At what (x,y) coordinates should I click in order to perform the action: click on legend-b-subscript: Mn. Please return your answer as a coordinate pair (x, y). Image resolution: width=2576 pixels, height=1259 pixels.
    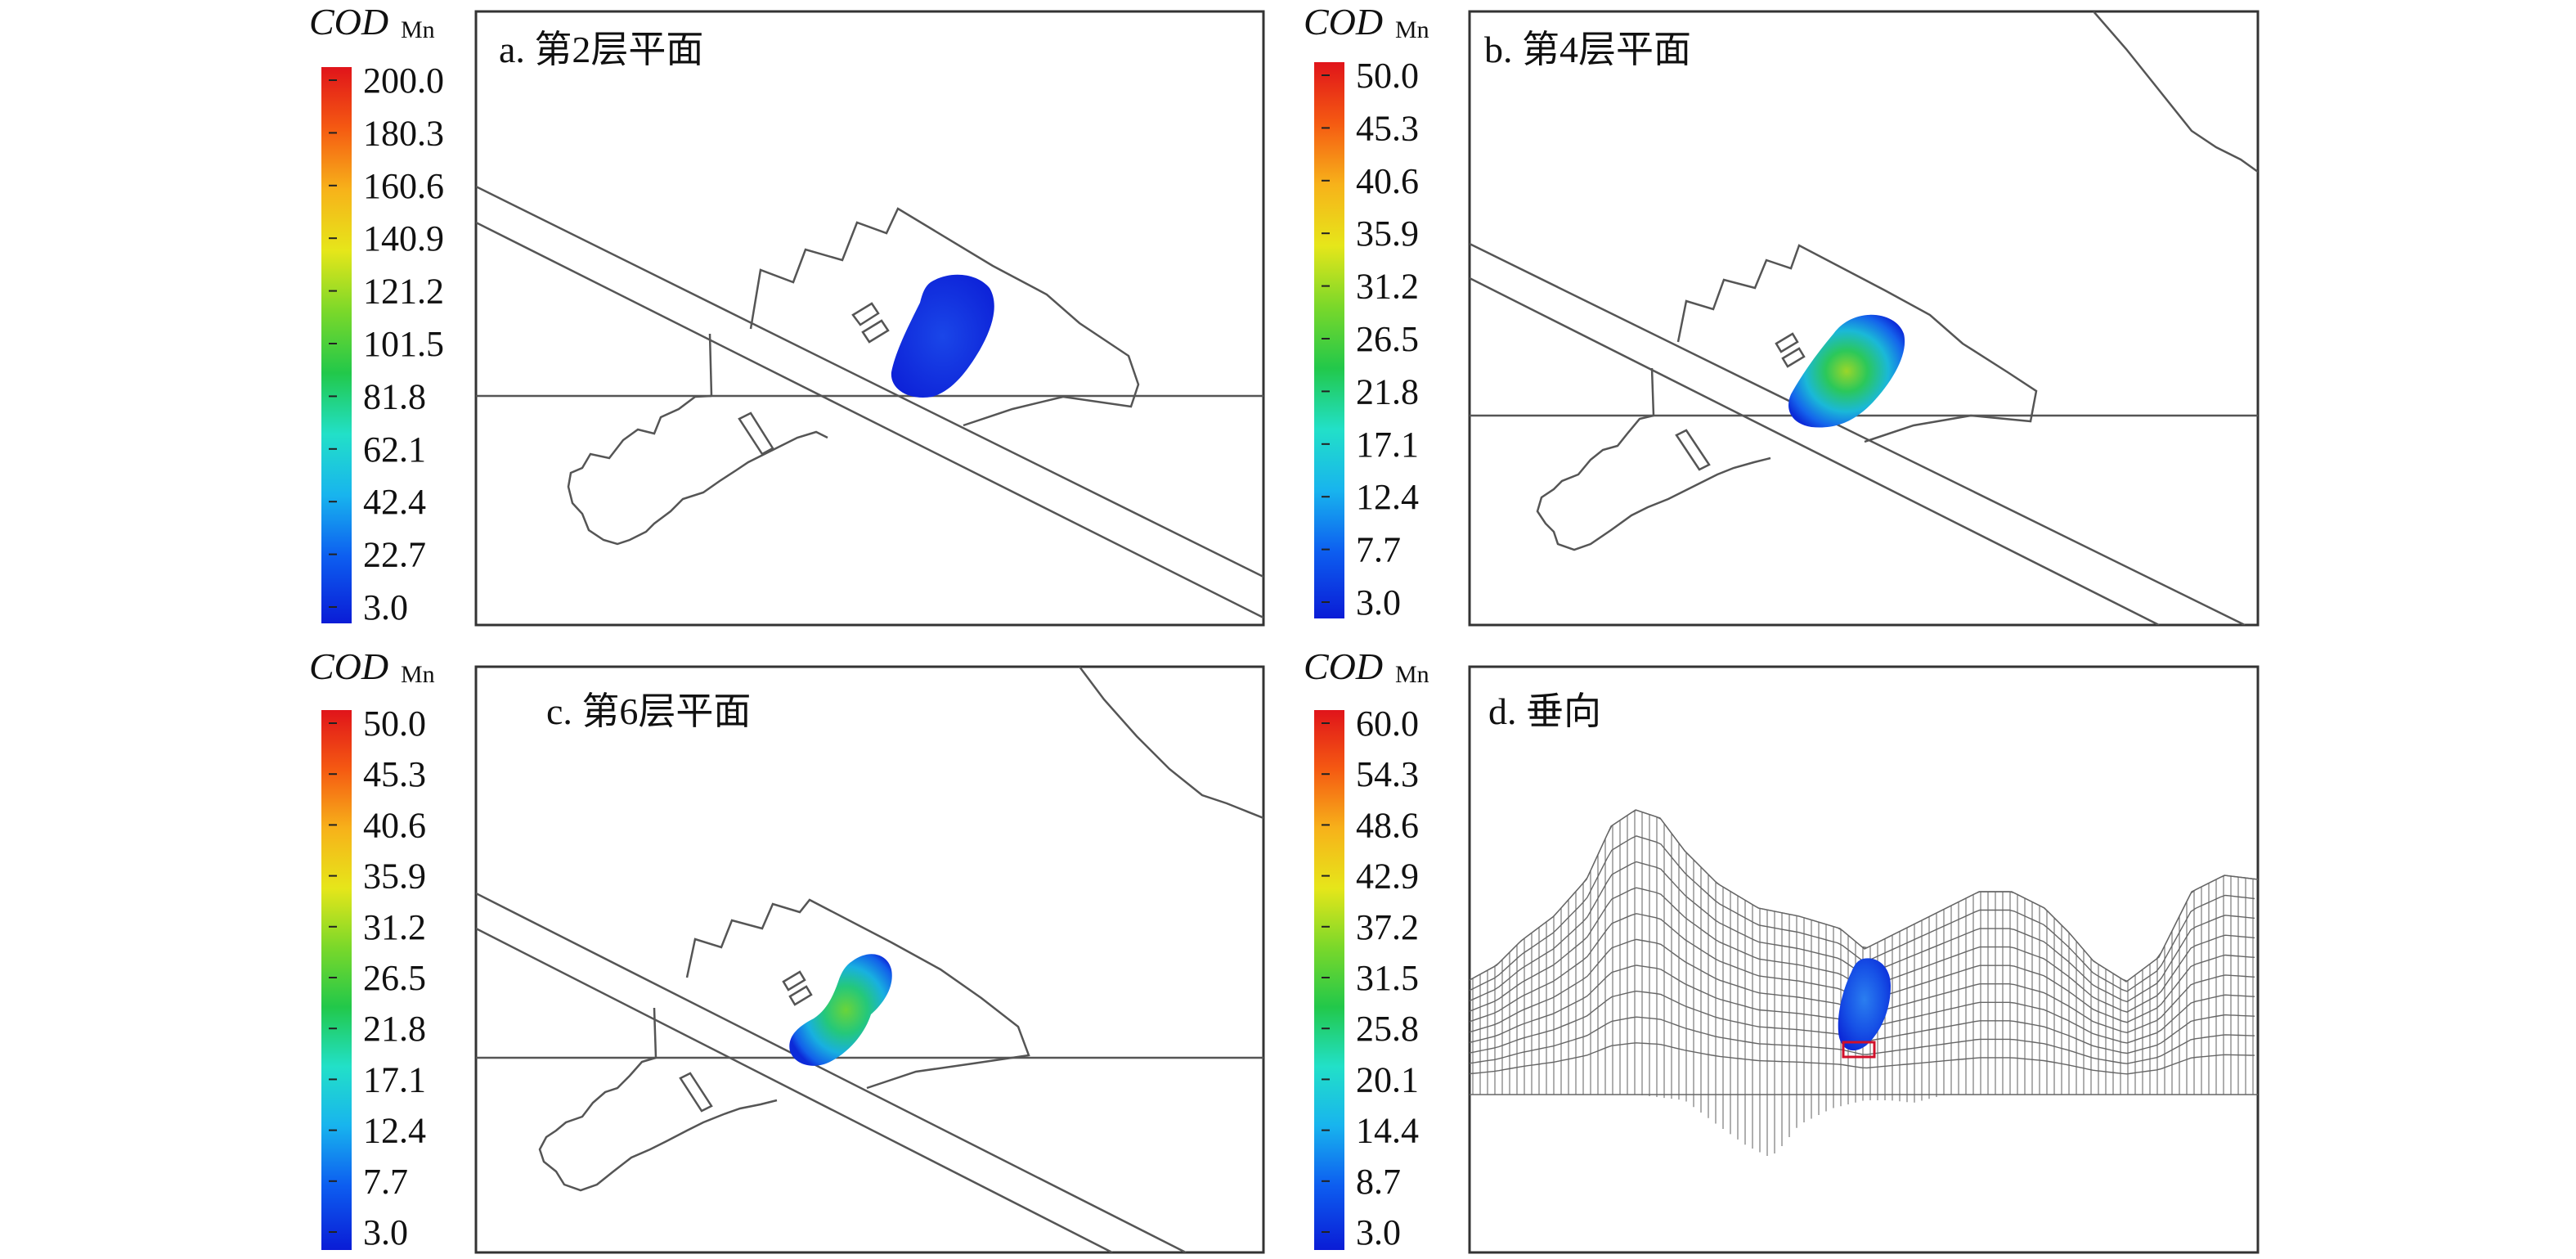
    Looking at the image, I should click on (1412, 29).